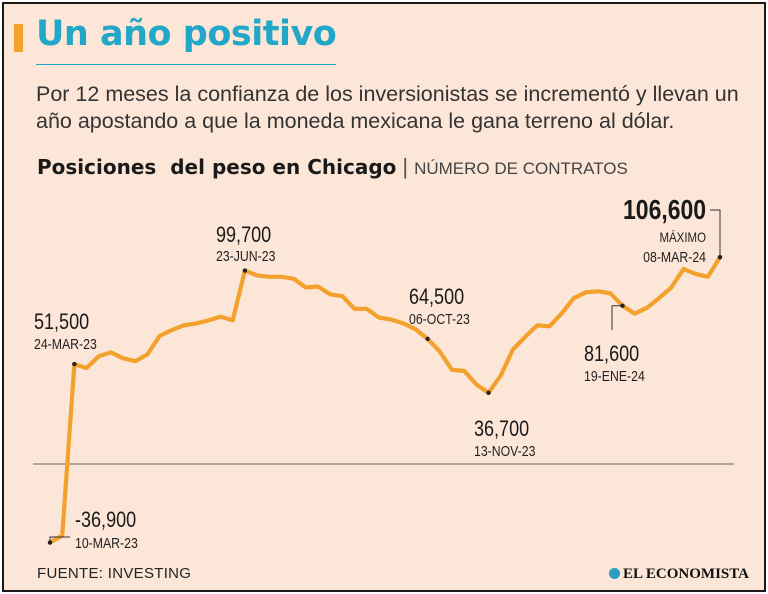  What do you see at coordinates (186, 64) in the screenshot?
I see `title-underline` at bounding box center [186, 64].